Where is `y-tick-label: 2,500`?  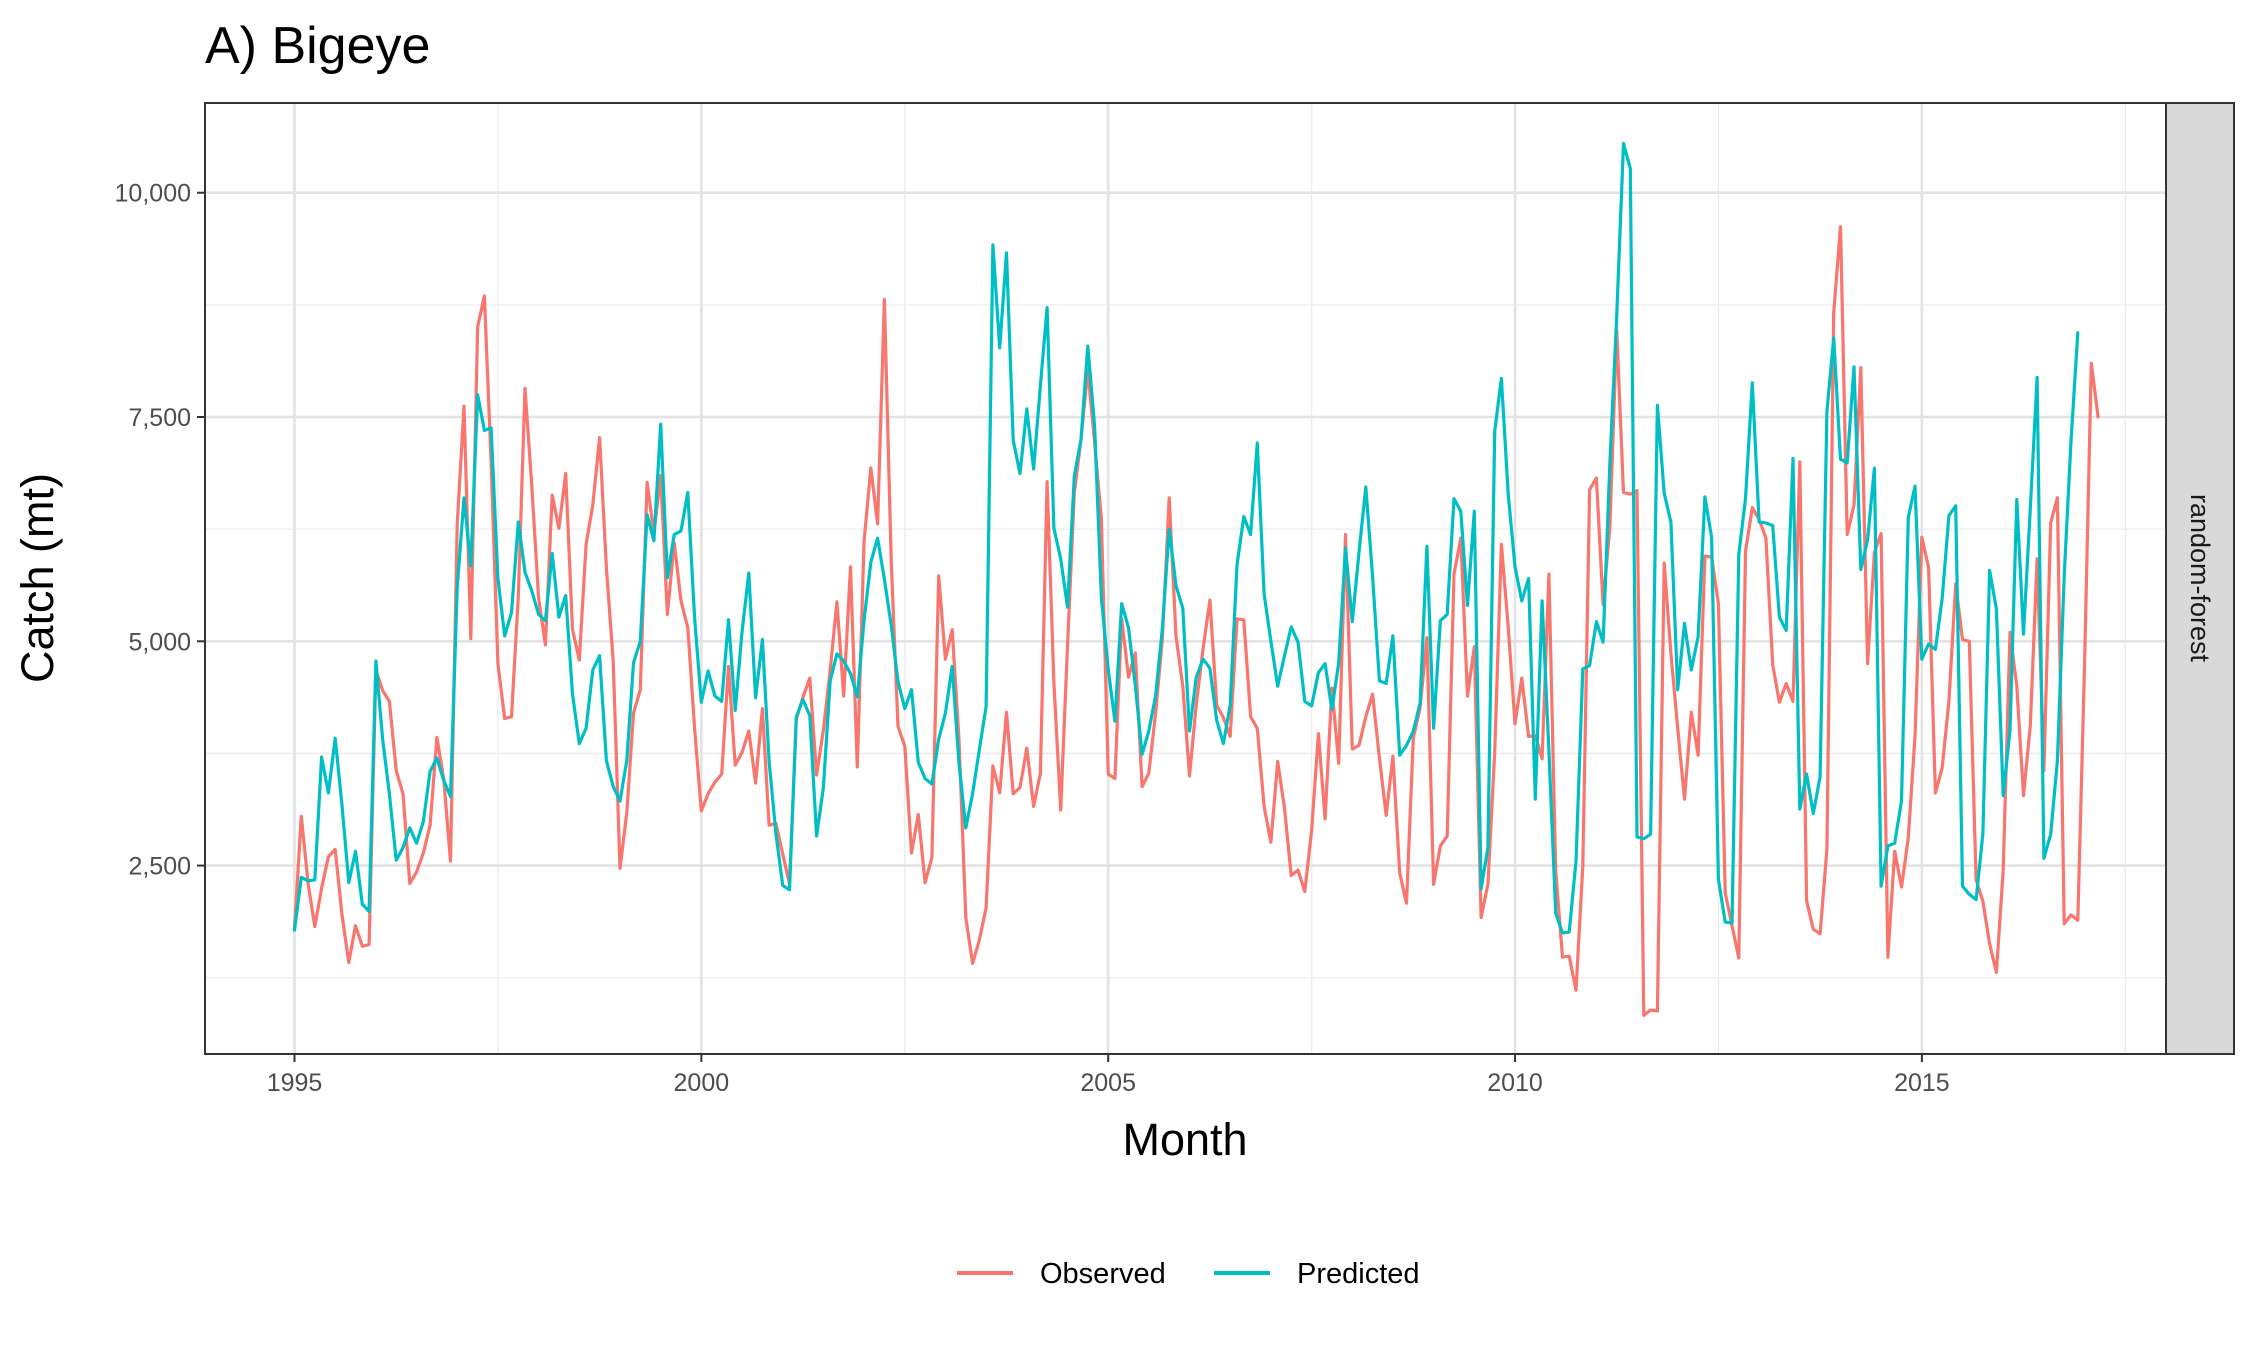
y-tick-label: 2,500 is located at coordinates (159, 867).